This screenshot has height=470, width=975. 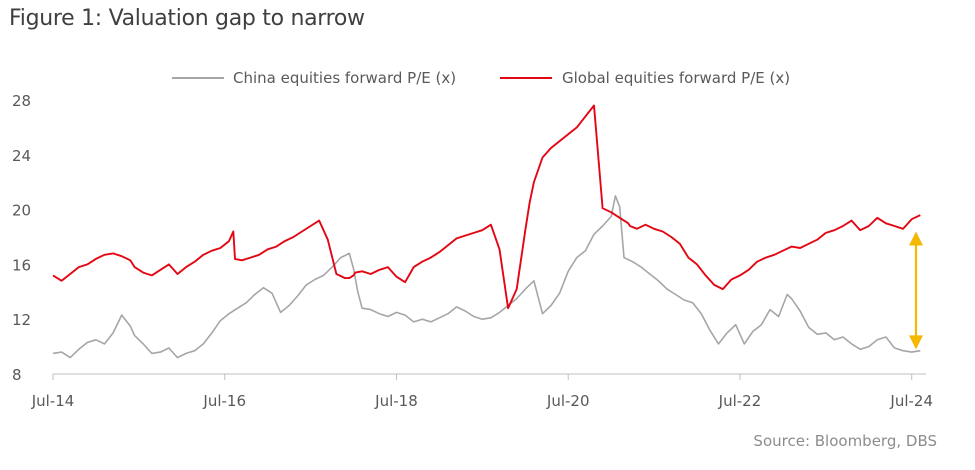 What do you see at coordinates (915, 238) in the screenshot?
I see `gap-arrow-head-up` at bounding box center [915, 238].